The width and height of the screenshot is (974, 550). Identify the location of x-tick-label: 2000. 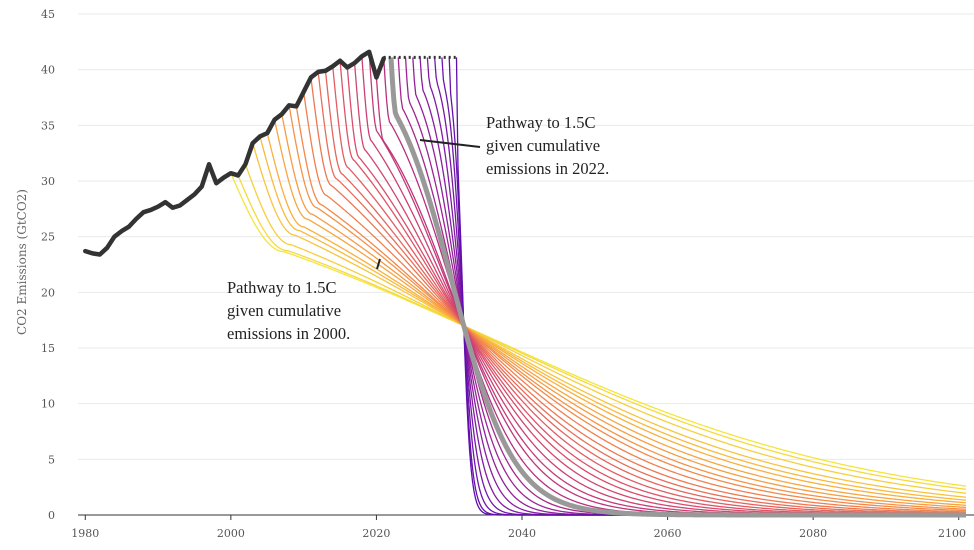
(231, 533).